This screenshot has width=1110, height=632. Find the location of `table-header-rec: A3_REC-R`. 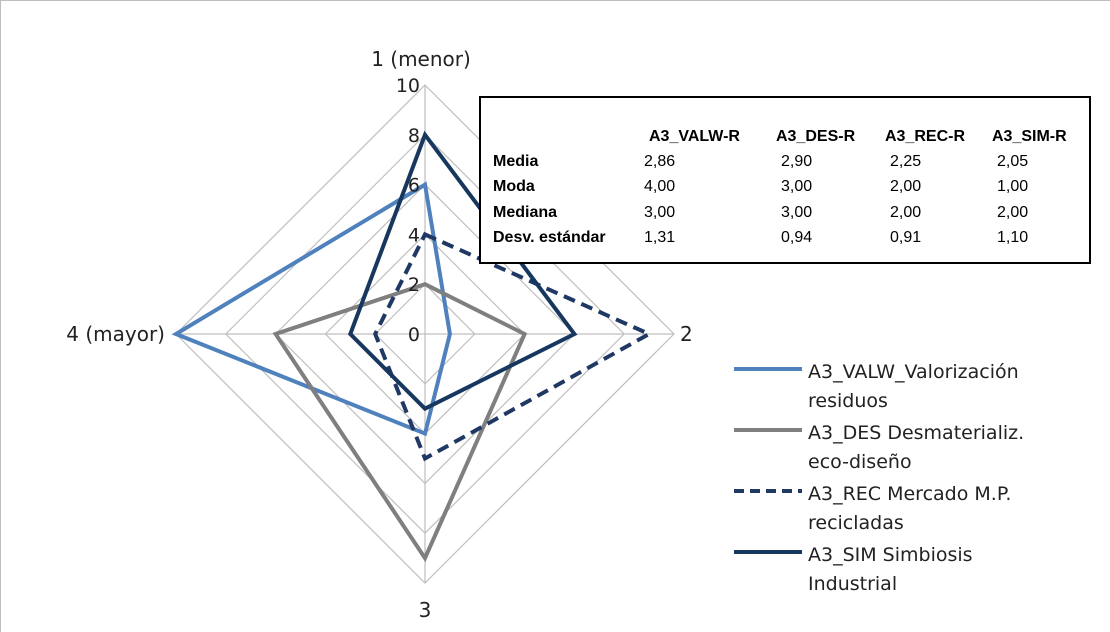

table-header-rec: A3_REC-R is located at coordinates (925, 136).